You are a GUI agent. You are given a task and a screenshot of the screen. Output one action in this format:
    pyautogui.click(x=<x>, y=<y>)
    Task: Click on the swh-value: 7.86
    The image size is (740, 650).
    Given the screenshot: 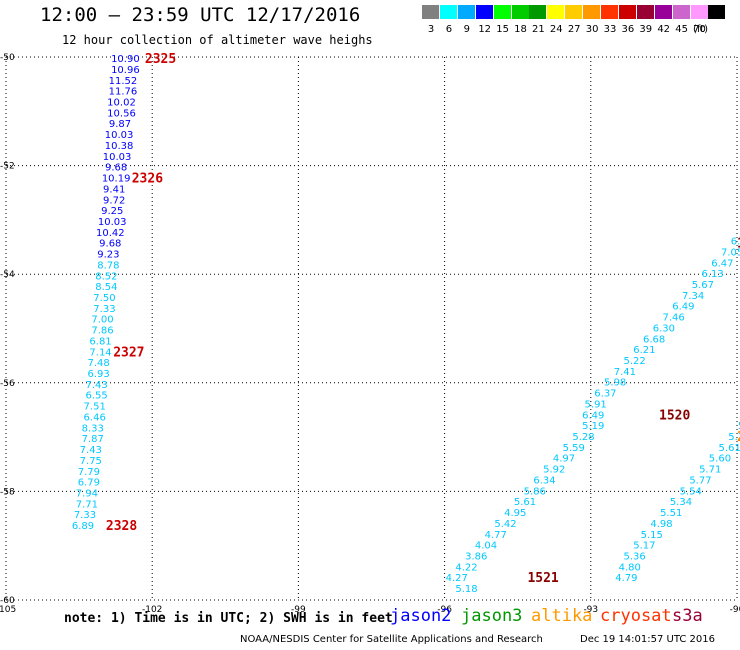 What is the action you would take?
    pyautogui.click(x=102, y=331)
    